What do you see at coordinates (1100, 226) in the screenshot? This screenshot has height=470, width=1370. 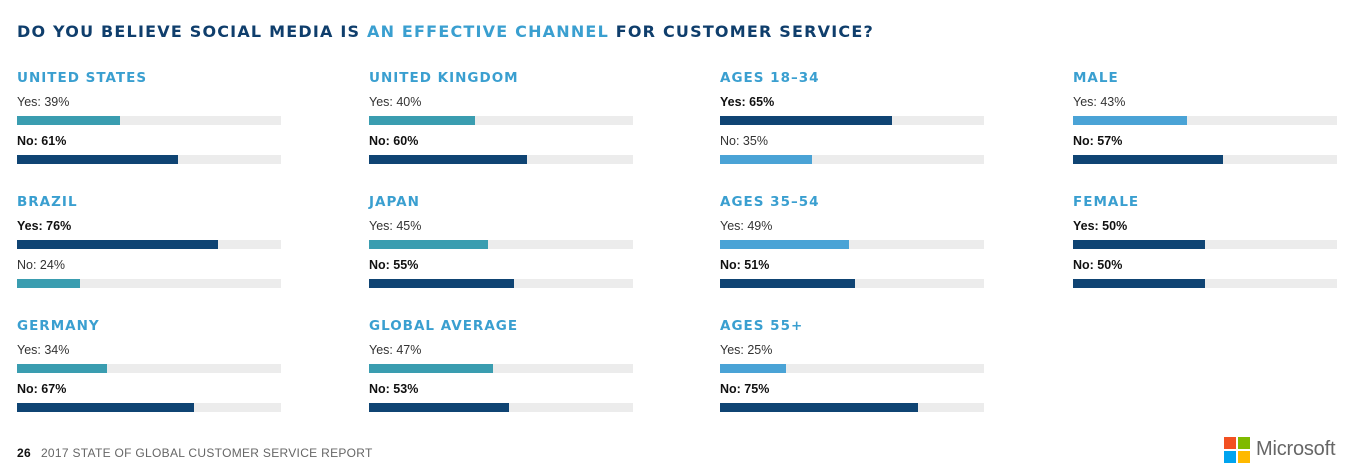 I see `data-label: Yes: 50%` at bounding box center [1100, 226].